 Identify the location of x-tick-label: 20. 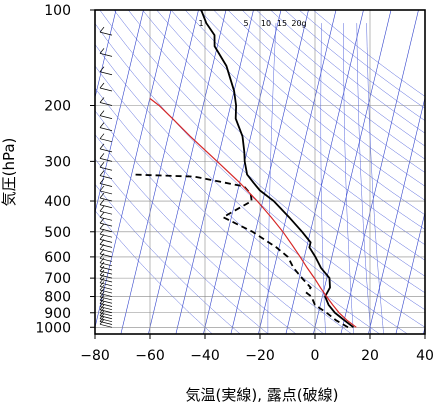
(370, 356).